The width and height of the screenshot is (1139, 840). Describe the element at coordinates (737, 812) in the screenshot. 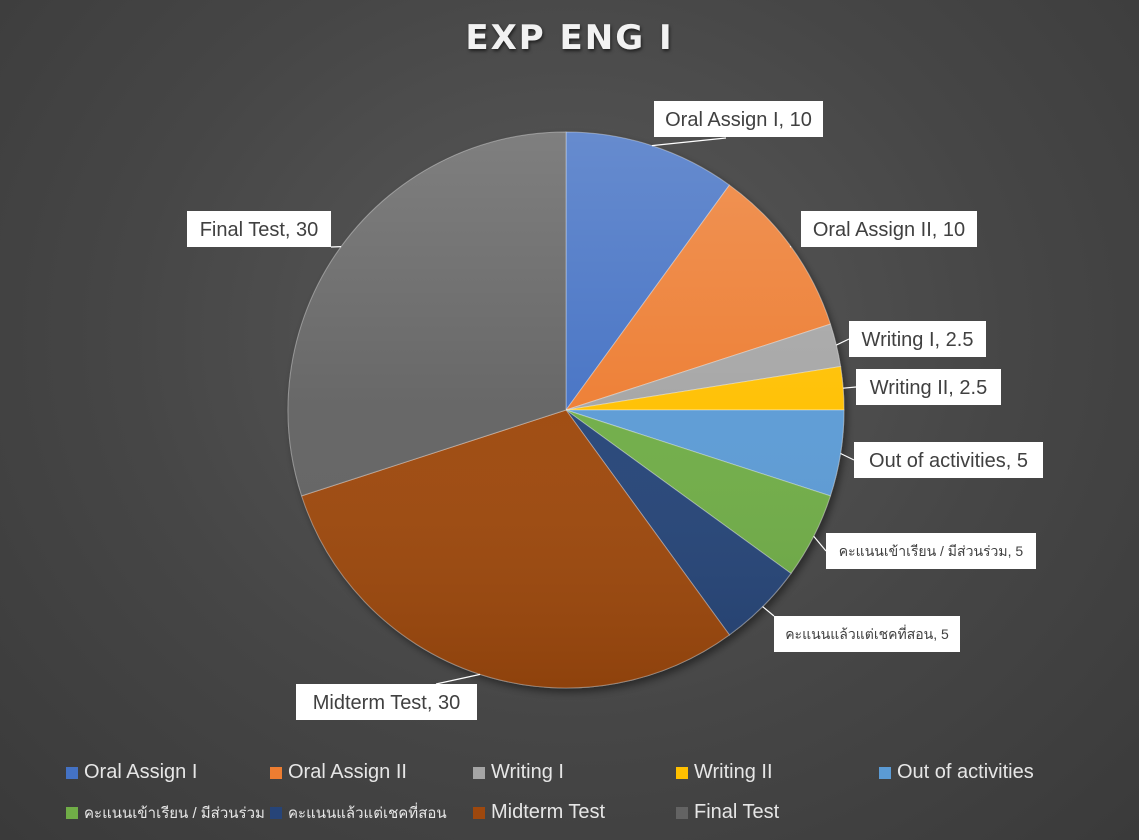

I see `legend-label: Final Test` at that location.